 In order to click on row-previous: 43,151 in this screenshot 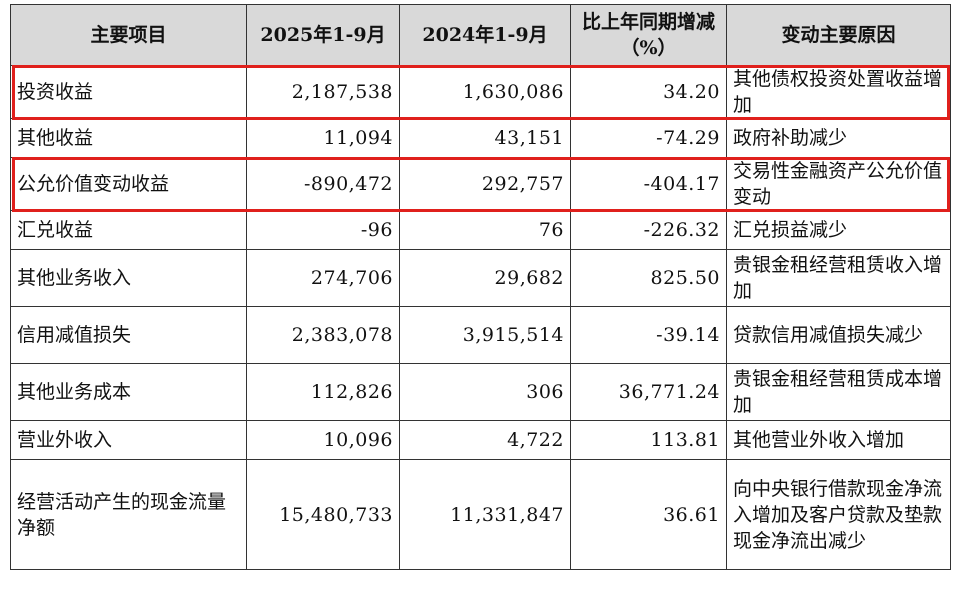, I will do `click(485, 138)`.